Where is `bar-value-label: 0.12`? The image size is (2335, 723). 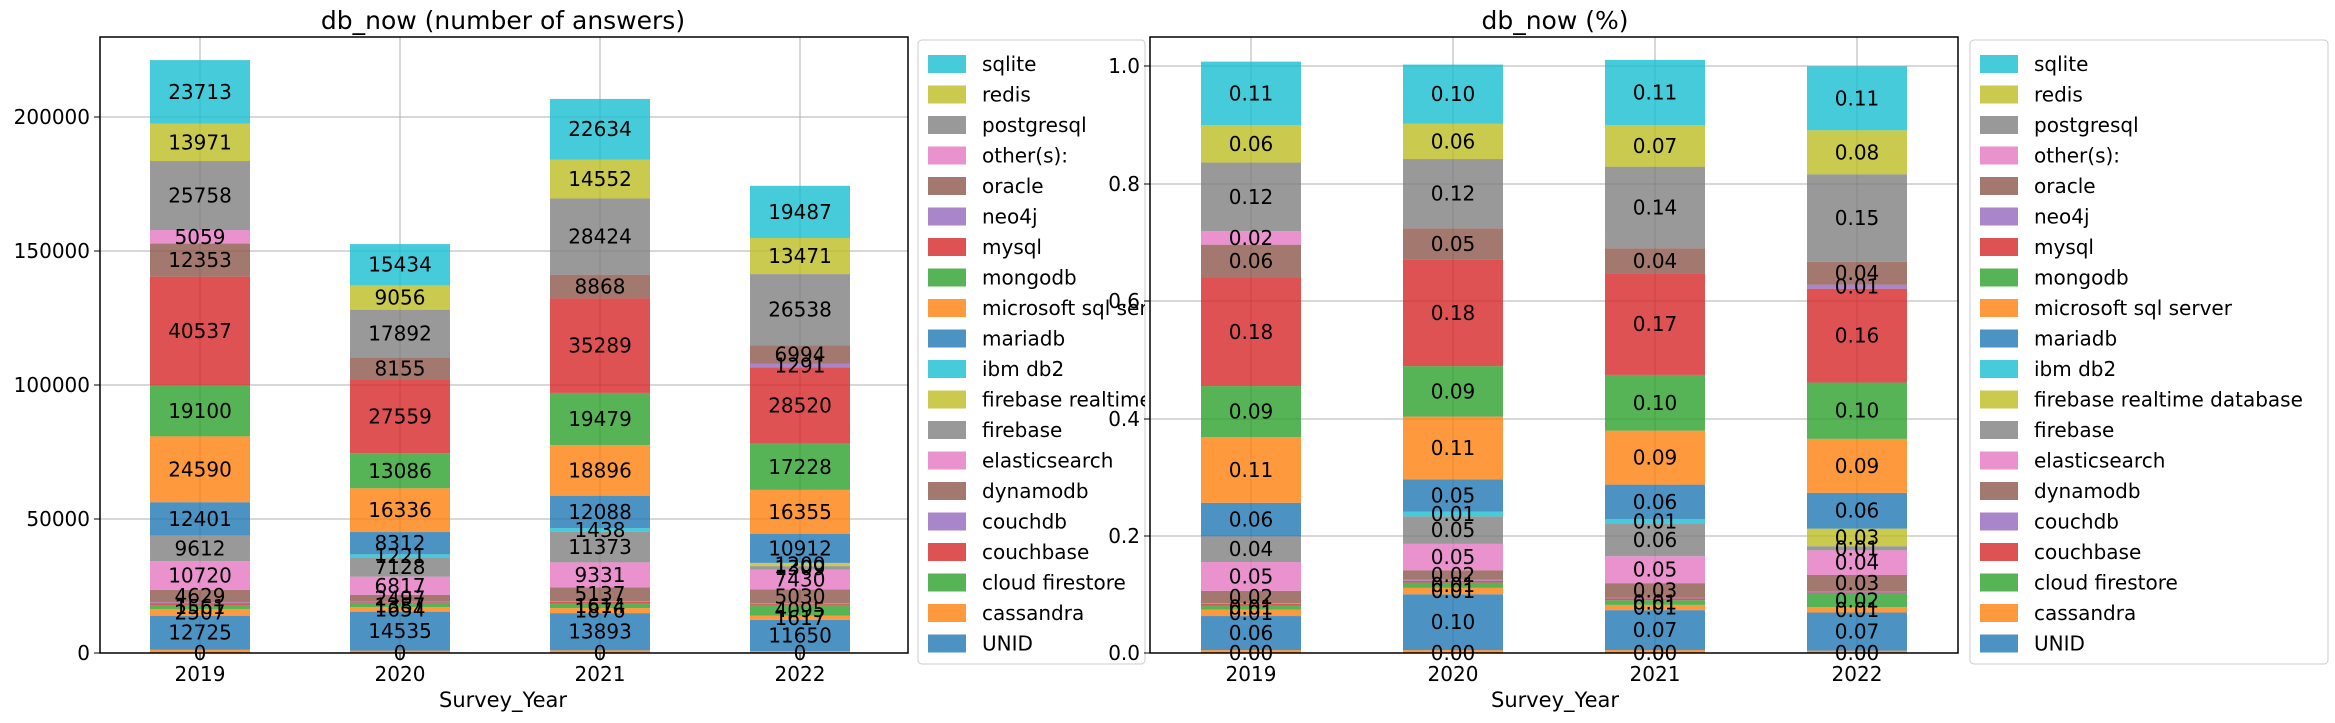 bar-value-label: 0.12 is located at coordinates (1251, 197).